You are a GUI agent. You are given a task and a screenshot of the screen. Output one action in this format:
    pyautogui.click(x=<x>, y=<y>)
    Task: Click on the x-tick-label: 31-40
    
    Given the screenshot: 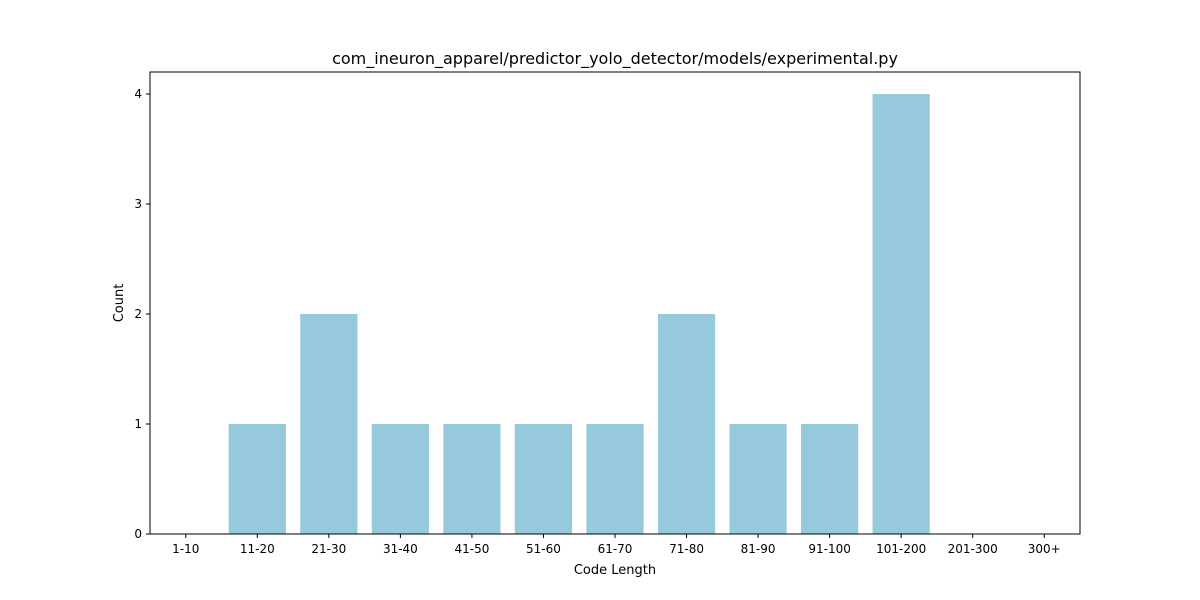 What is the action you would take?
    pyautogui.click(x=400, y=549)
    